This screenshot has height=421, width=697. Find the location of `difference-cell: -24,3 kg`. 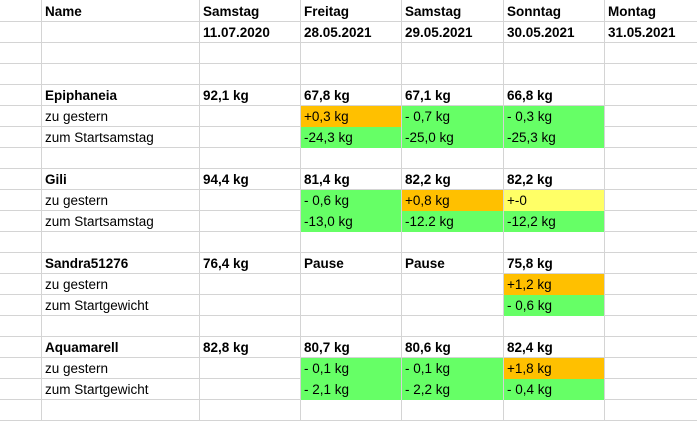

difference-cell: -24,3 kg is located at coordinates (351, 137).